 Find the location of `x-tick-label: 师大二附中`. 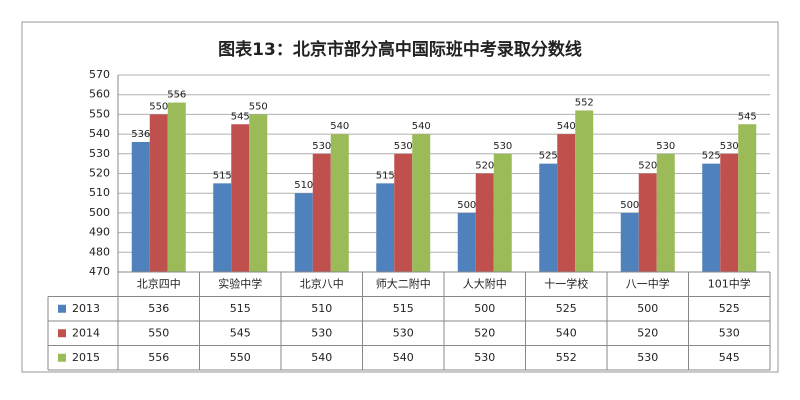

x-tick-label: 师大二附中 is located at coordinates (403, 283).